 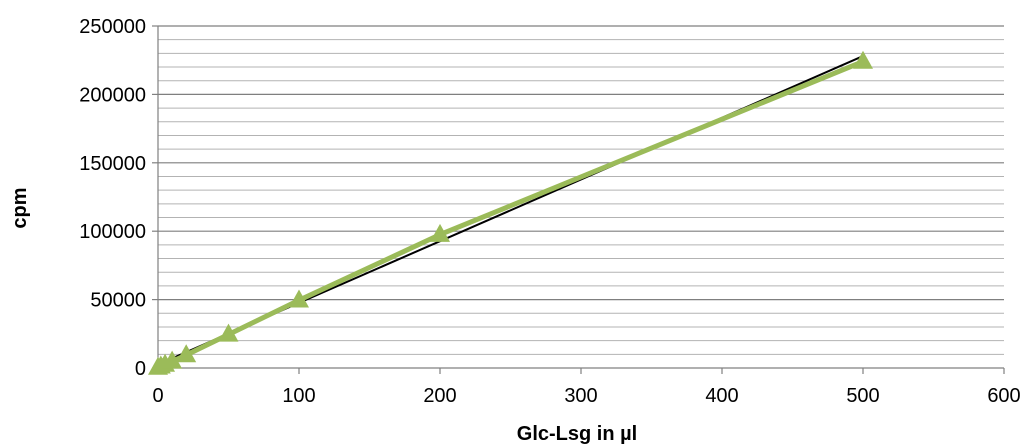 What do you see at coordinates (118, 301) in the screenshot?
I see `y-tick-label: 50000` at bounding box center [118, 301].